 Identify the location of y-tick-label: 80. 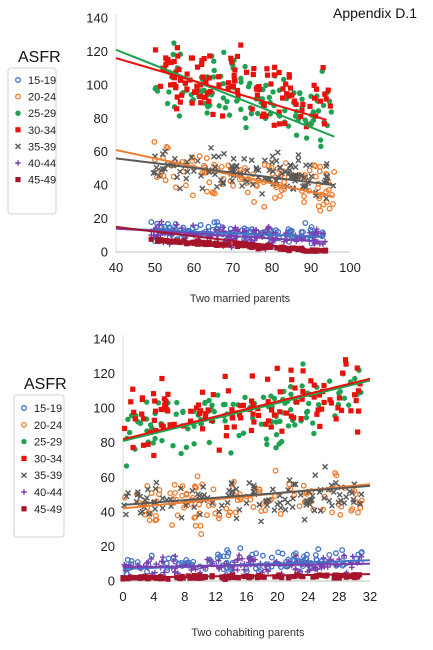
(101, 118).